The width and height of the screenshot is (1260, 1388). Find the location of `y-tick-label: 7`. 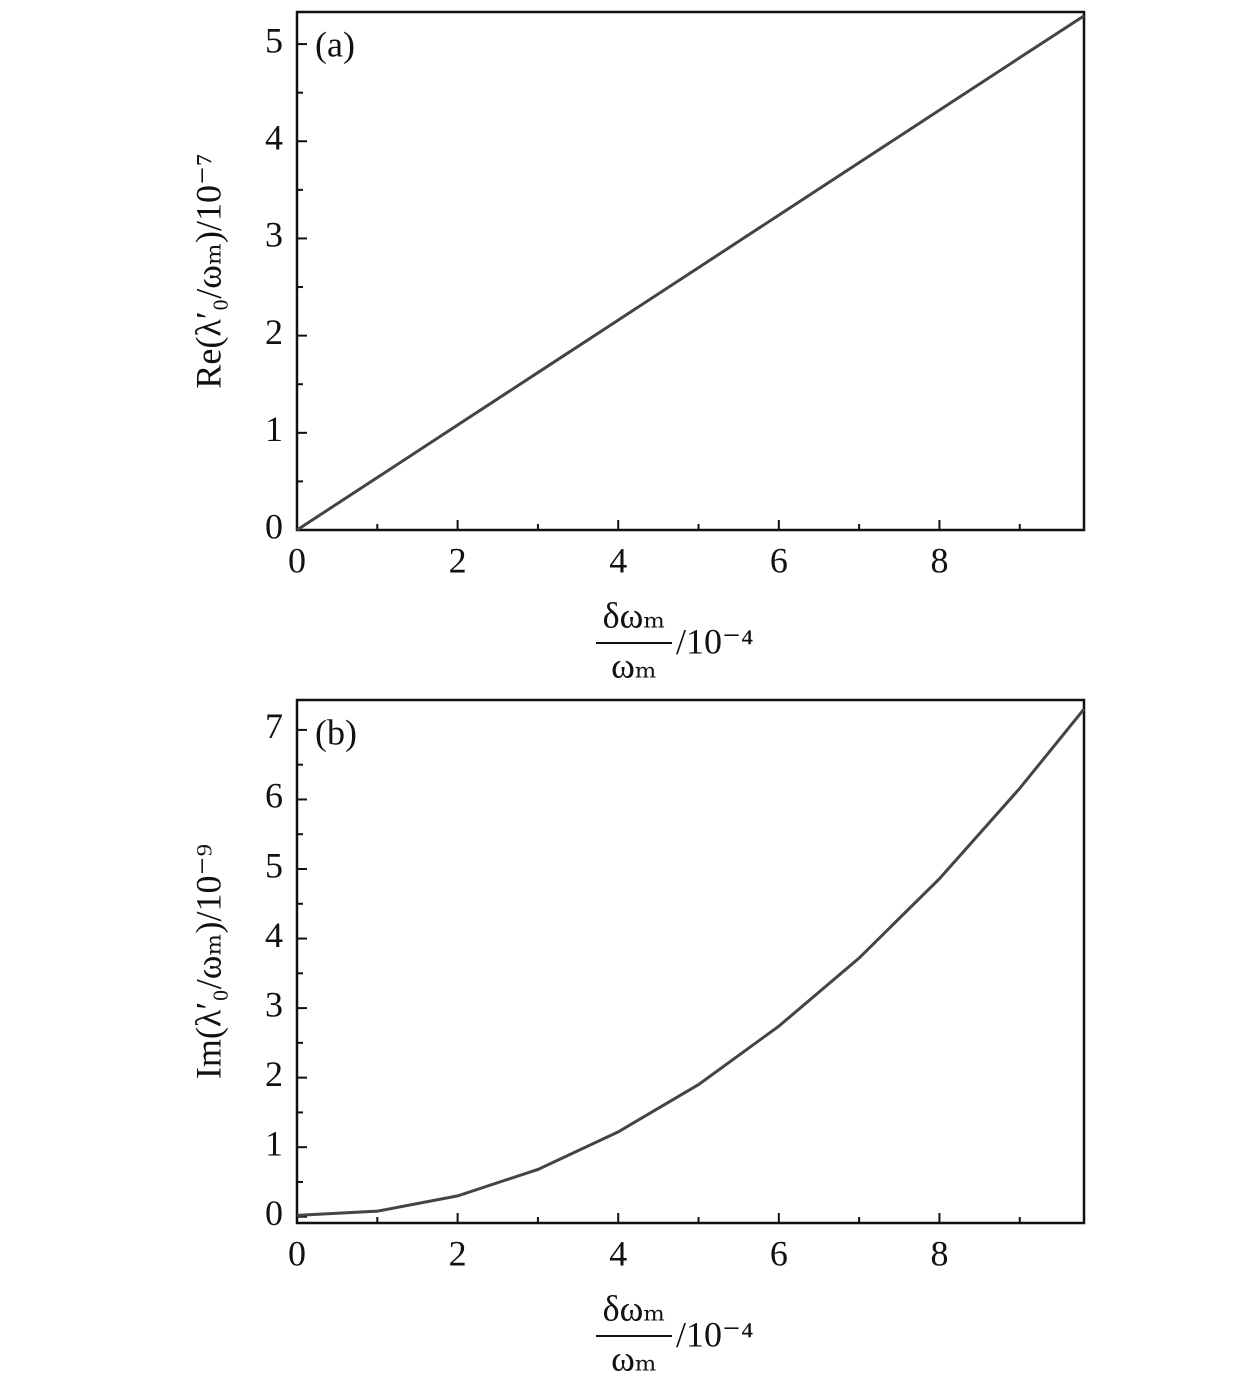

y-tick-label: 7 is located at coordinates (274, 726).